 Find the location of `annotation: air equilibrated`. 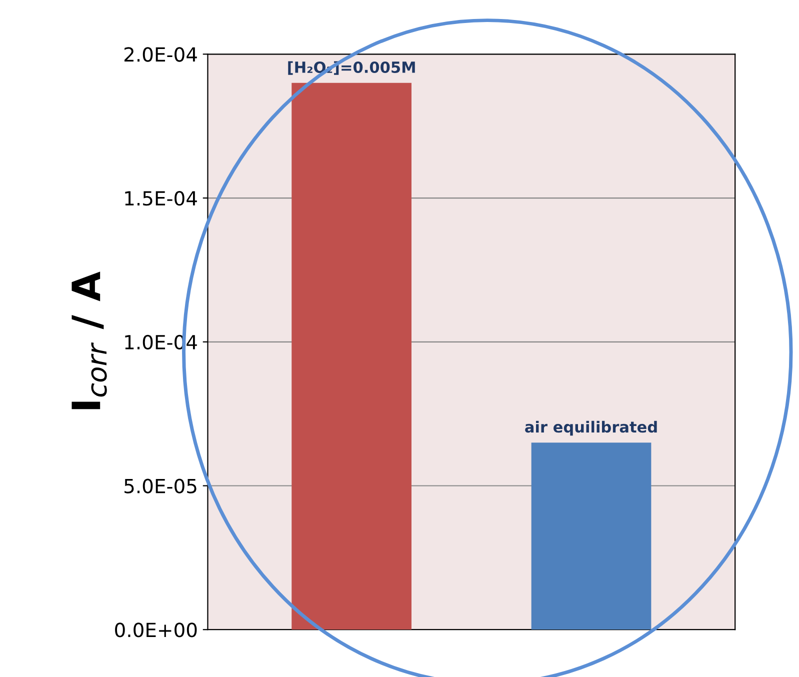

annotation: air equilibrated is located at coordinates (591, 428).